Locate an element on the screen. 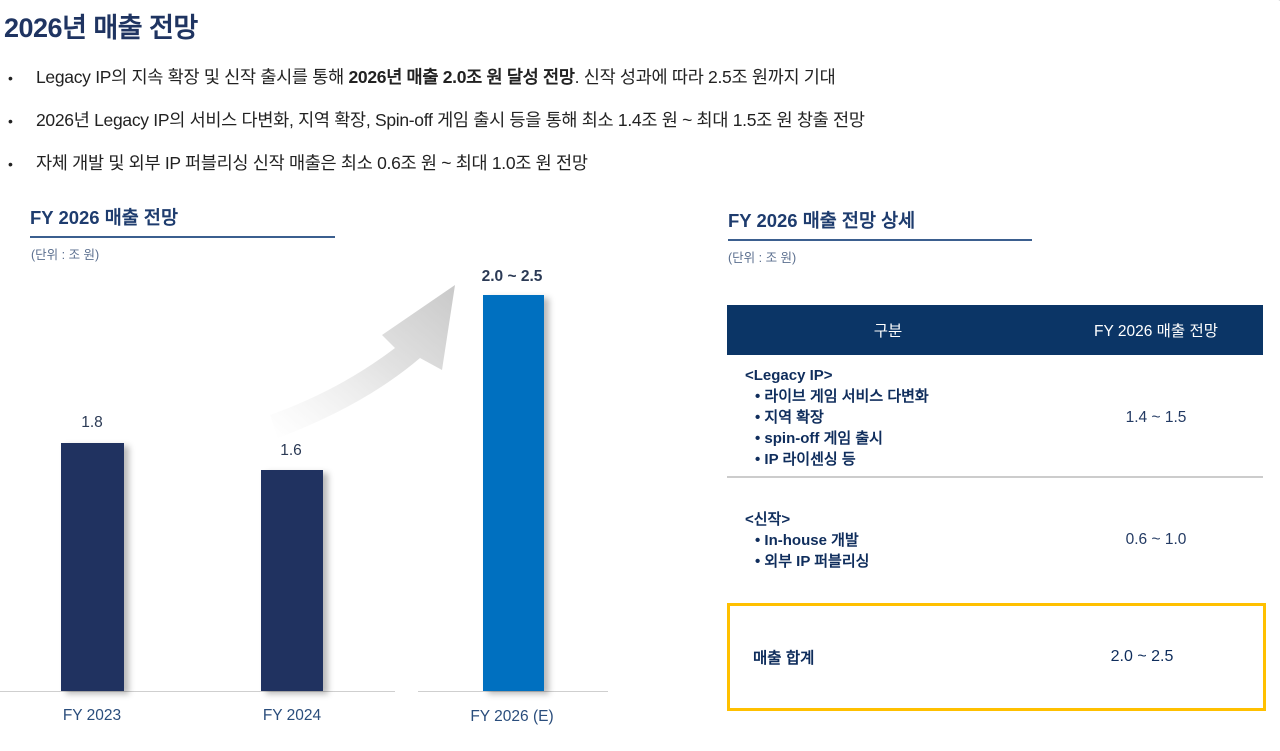 The height and width of the screenshot is (751, 1280). bar-fy2024 is located at coordinates (292, 580).